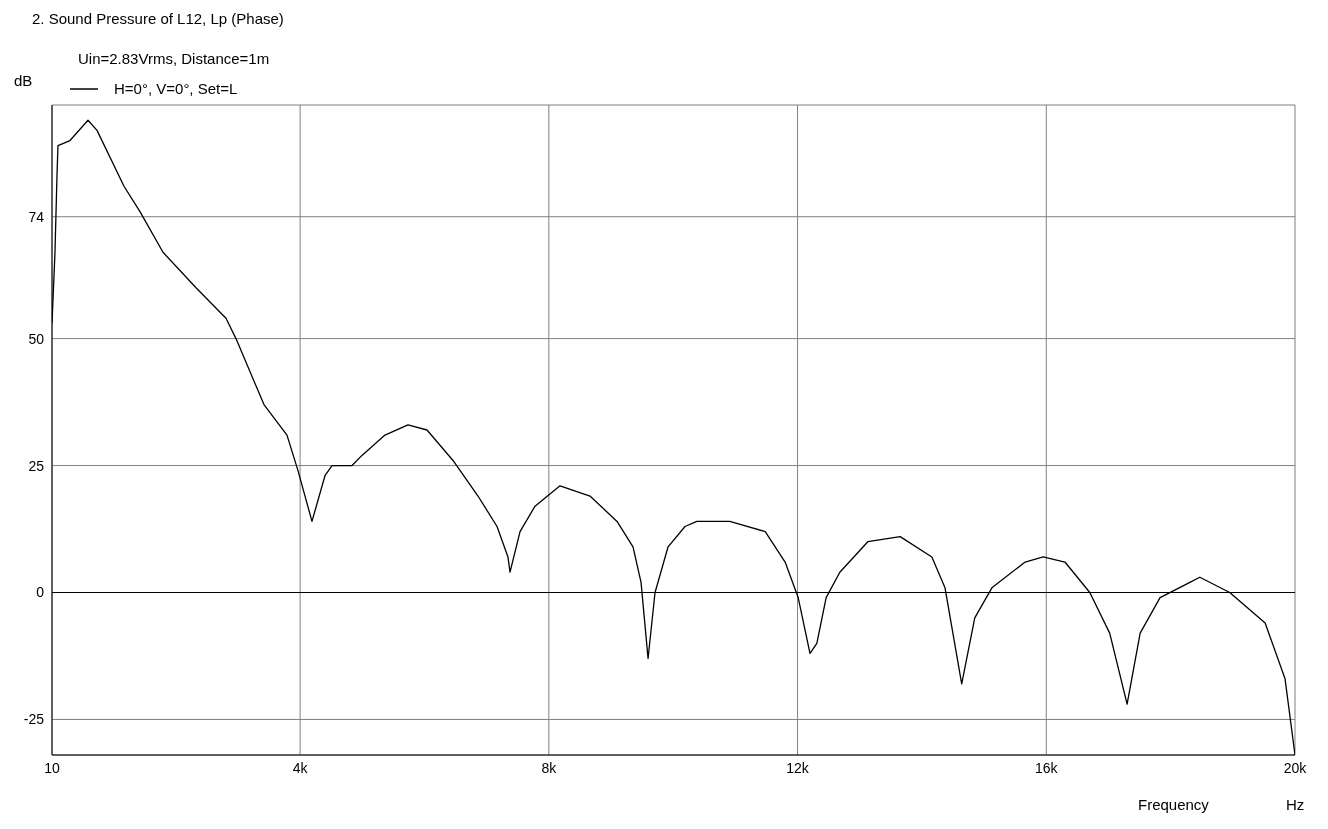 The height and width of the screenshot is (829, 1328). What do you see at coordinates (1046, 767) in the screenshot?
I see `x-tick-label: 16k` at bounding box center [1046, 767].